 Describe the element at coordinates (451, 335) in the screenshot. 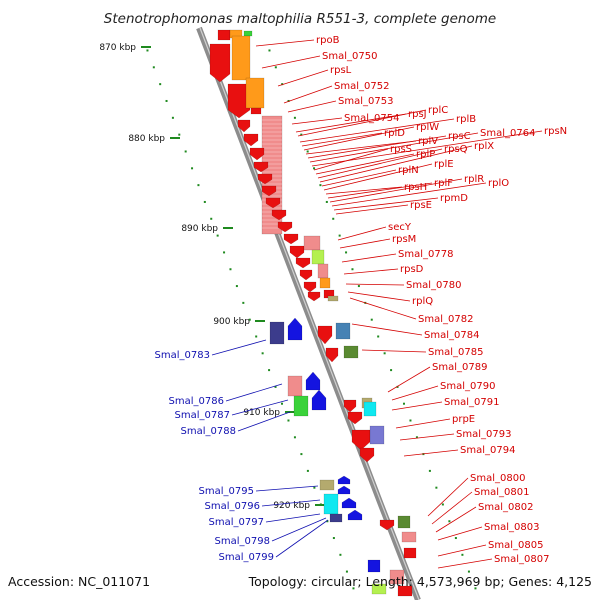

I see `gene-label-smal-0784: Smal_0784` at that location.